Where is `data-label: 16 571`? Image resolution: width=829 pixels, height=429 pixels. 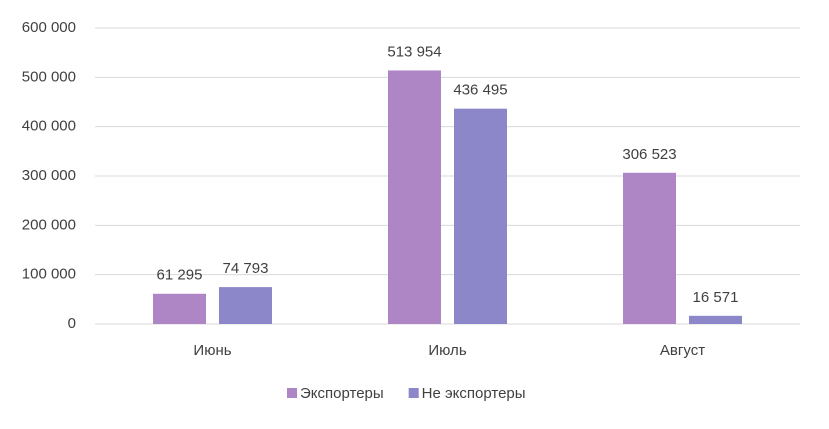
data-label: 16 571 is located at coordinates (716, 297).